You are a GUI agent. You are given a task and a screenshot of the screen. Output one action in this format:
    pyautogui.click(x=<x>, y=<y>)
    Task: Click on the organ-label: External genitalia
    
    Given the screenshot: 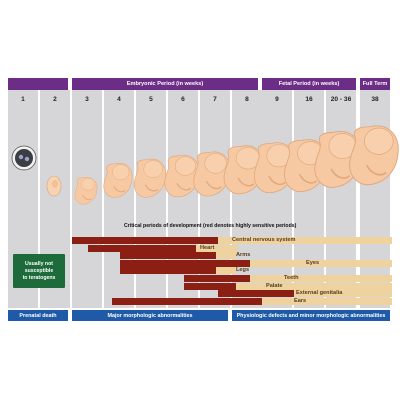 What is the action you would take?
    pyautogui.click(x=319, y=293)
    